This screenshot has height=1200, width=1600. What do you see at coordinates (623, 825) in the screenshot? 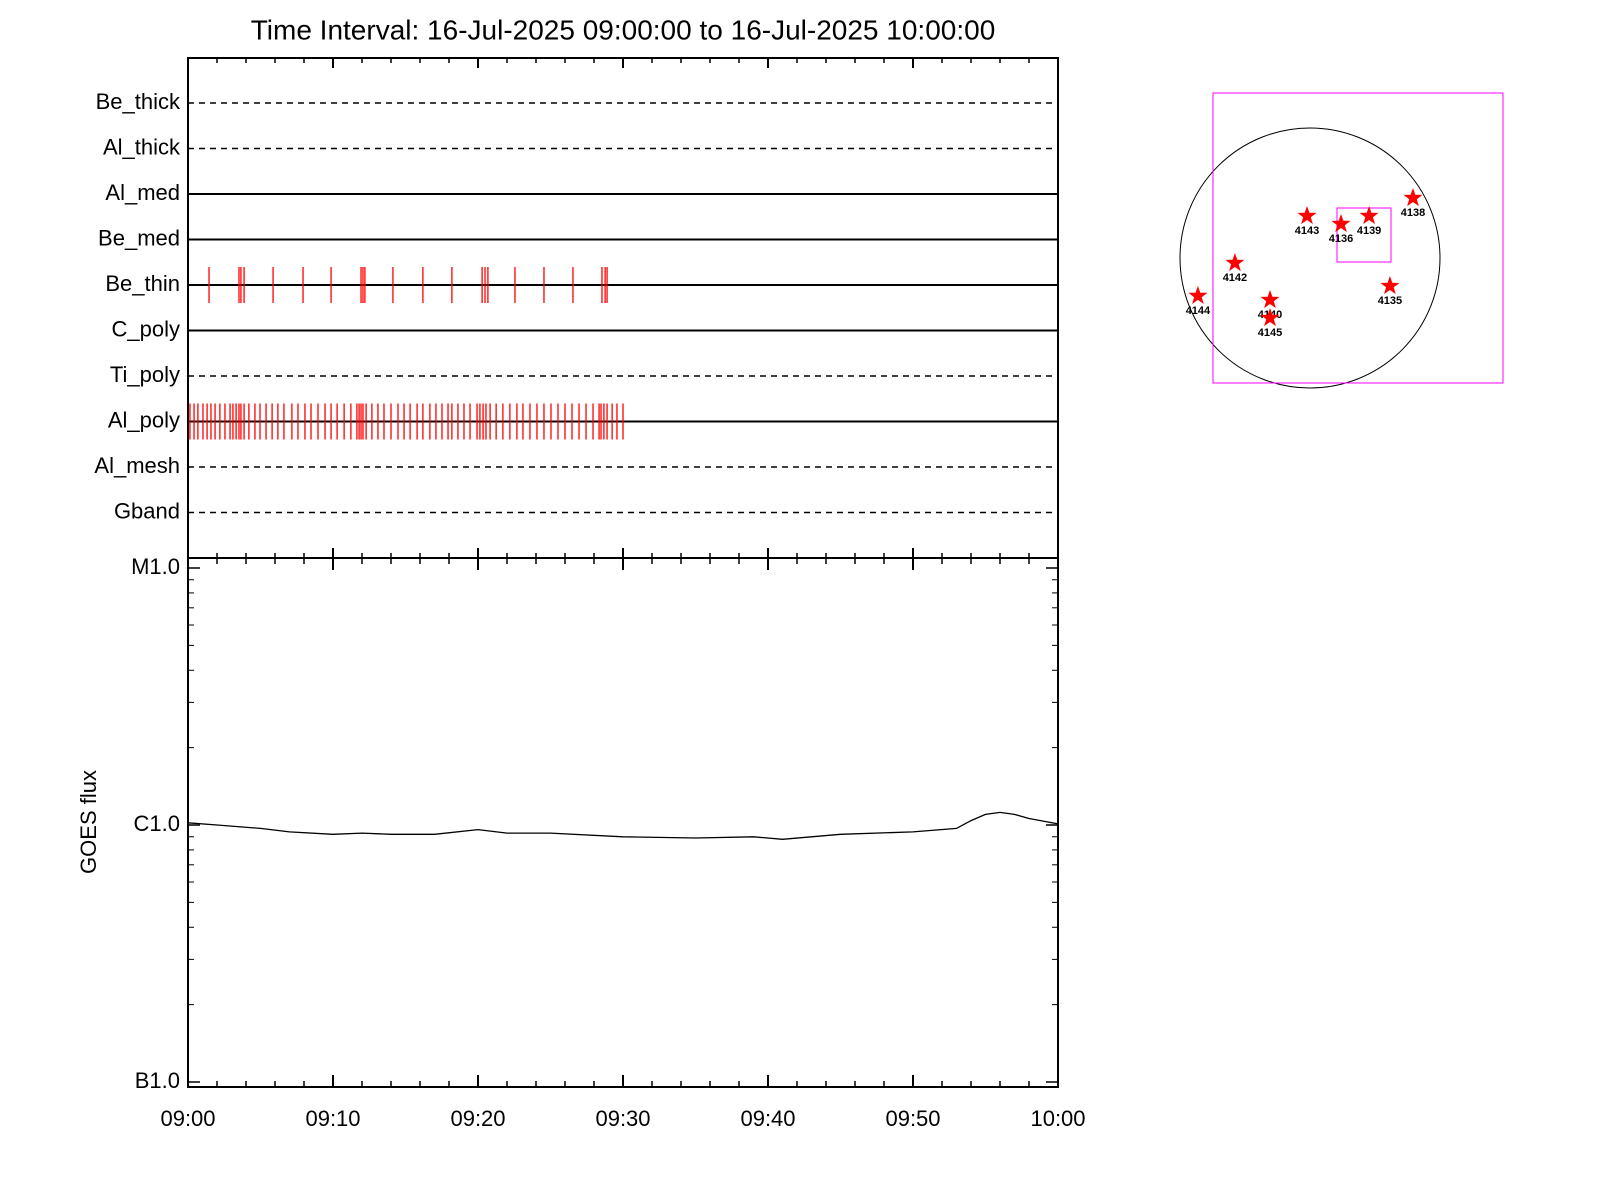
I see `flux-line` at bounding box center [623, 825].